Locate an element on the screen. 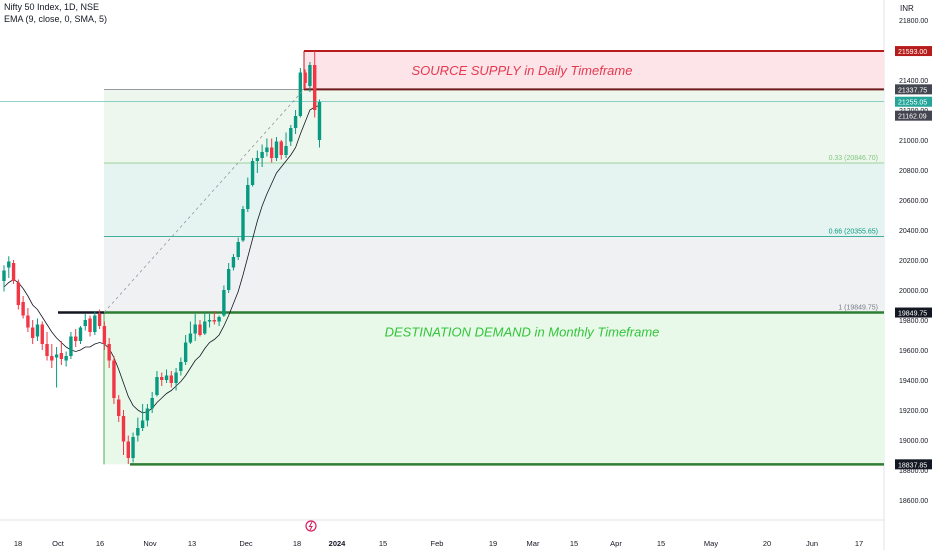 The height and width of the screenshot is (550, 932). currency-label: INR is located at coordinates (907, 8).